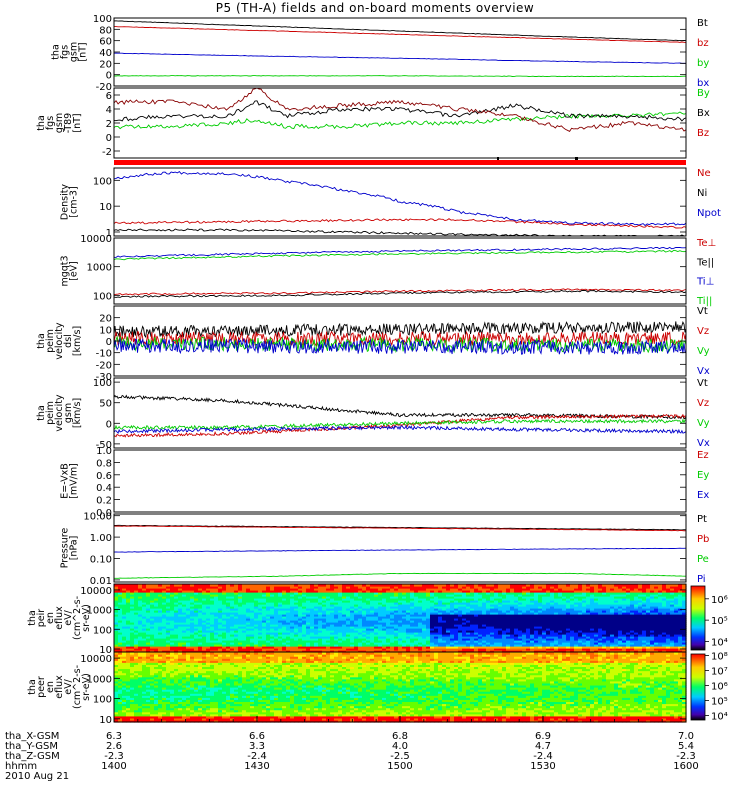 The image size is (750, 800). I want to click on y-tick-label: 80, so click(105, 30).